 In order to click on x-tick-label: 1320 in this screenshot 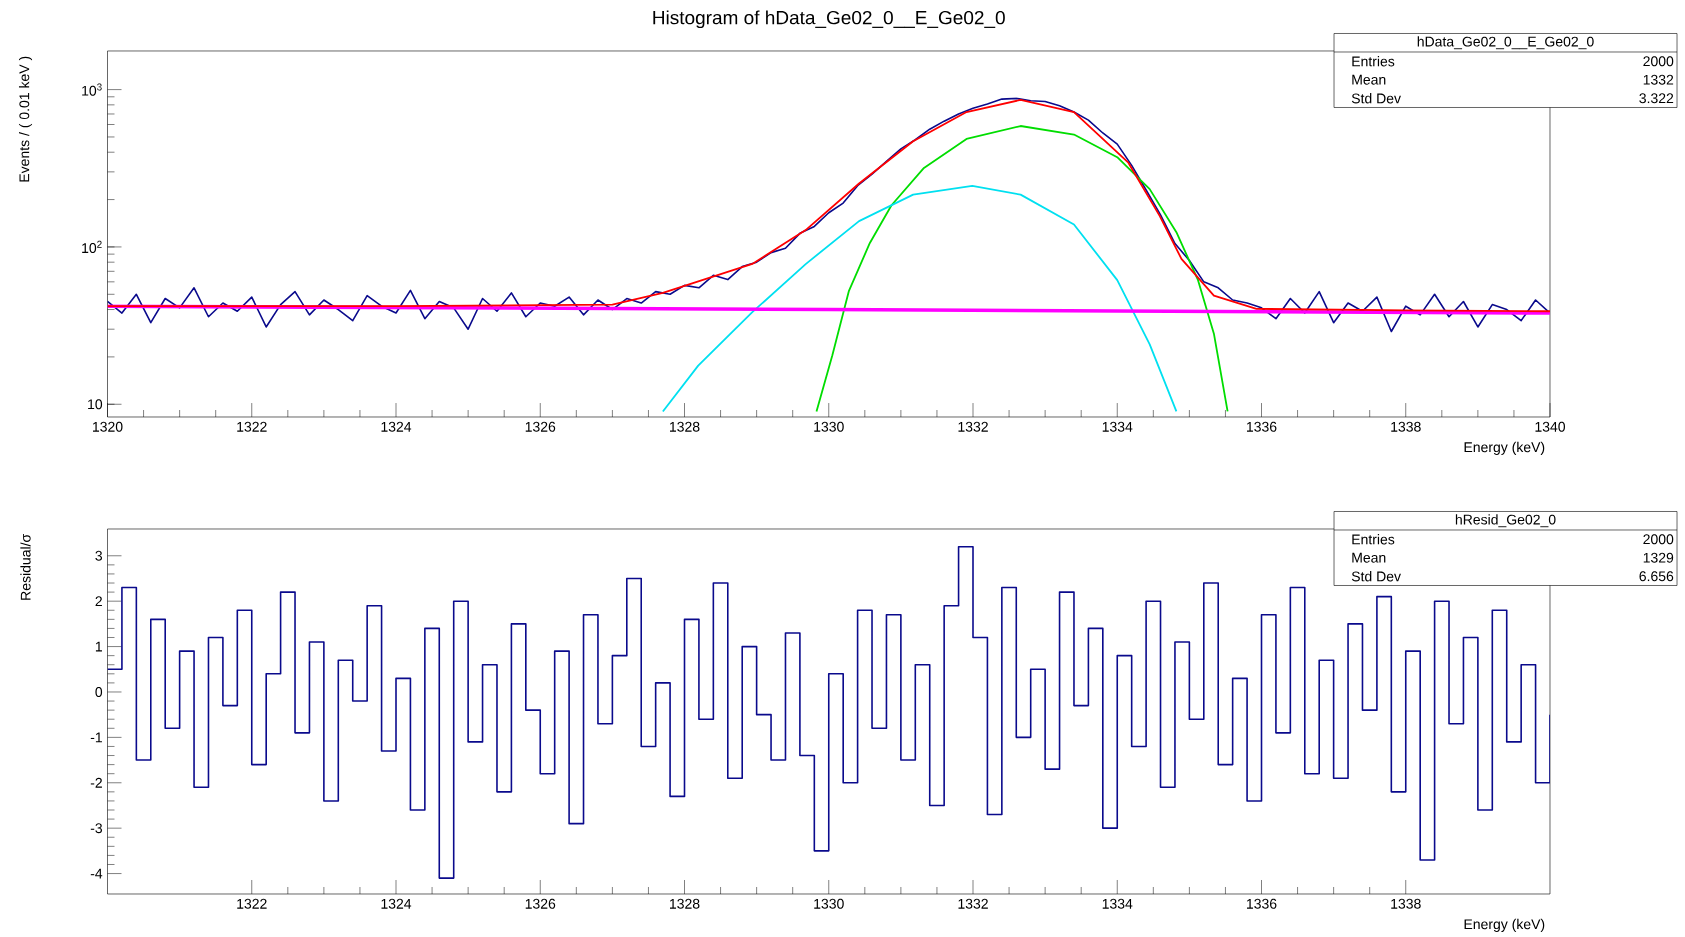, I will do `click(108, 427)`.